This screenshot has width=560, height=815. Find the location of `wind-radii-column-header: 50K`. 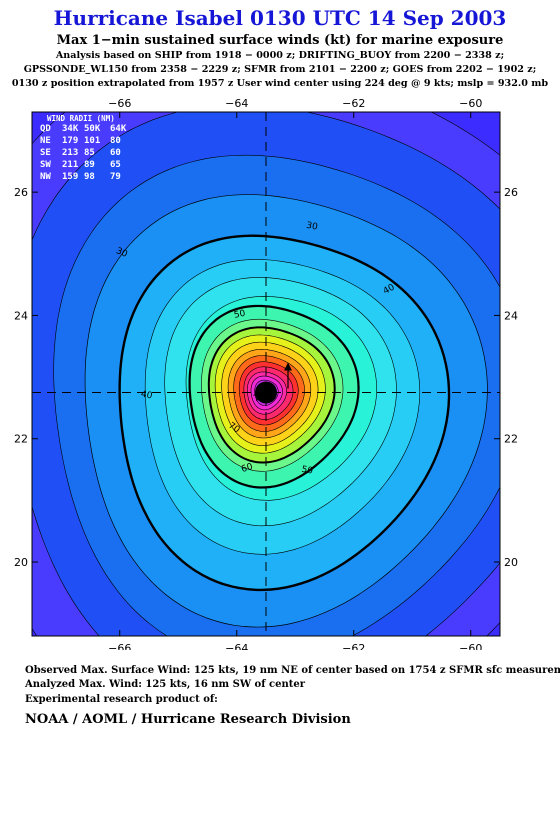

wind-radii-column-header: 50K is located at coordinates (92, 129).